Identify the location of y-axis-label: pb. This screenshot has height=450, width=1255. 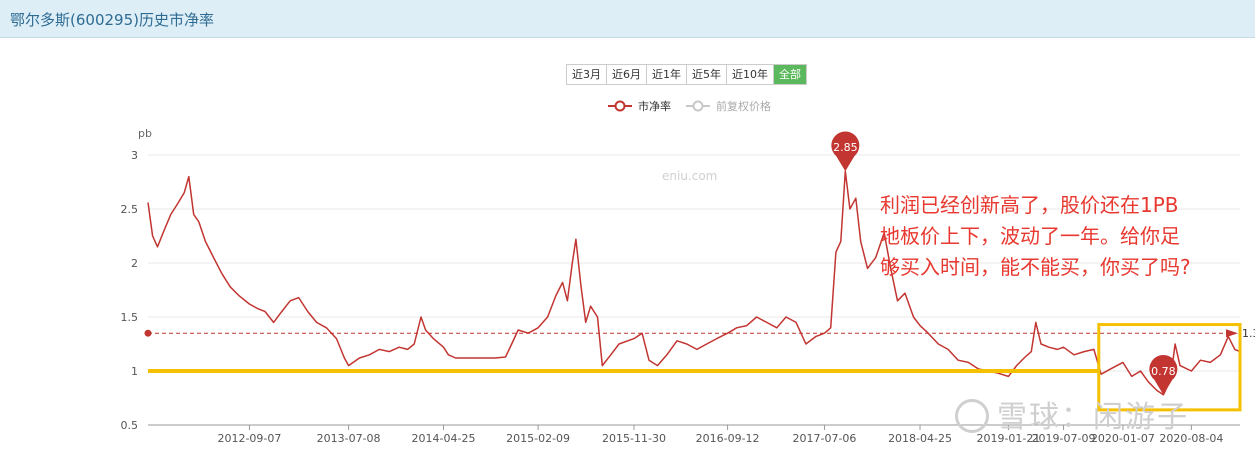
(145, 133).